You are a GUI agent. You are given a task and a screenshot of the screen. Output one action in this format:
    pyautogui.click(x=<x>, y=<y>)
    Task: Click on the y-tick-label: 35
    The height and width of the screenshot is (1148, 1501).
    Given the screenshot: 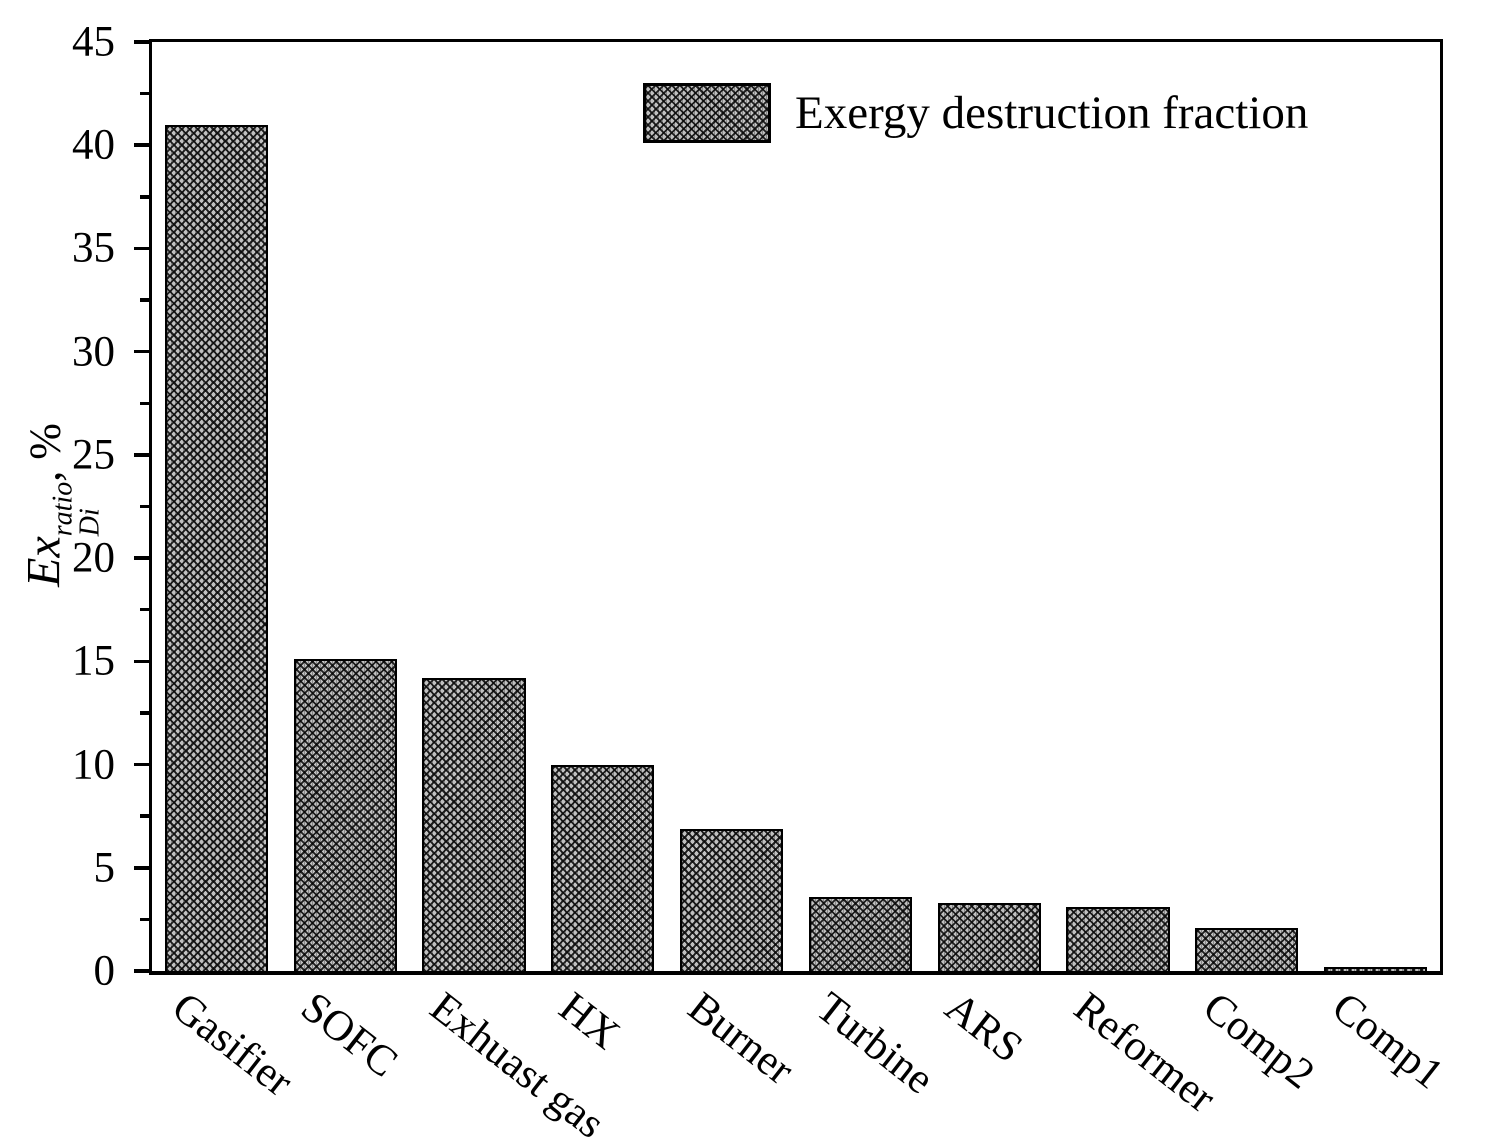 What is the action you would take?
    pyautogui.click(x=93, y=248)
    